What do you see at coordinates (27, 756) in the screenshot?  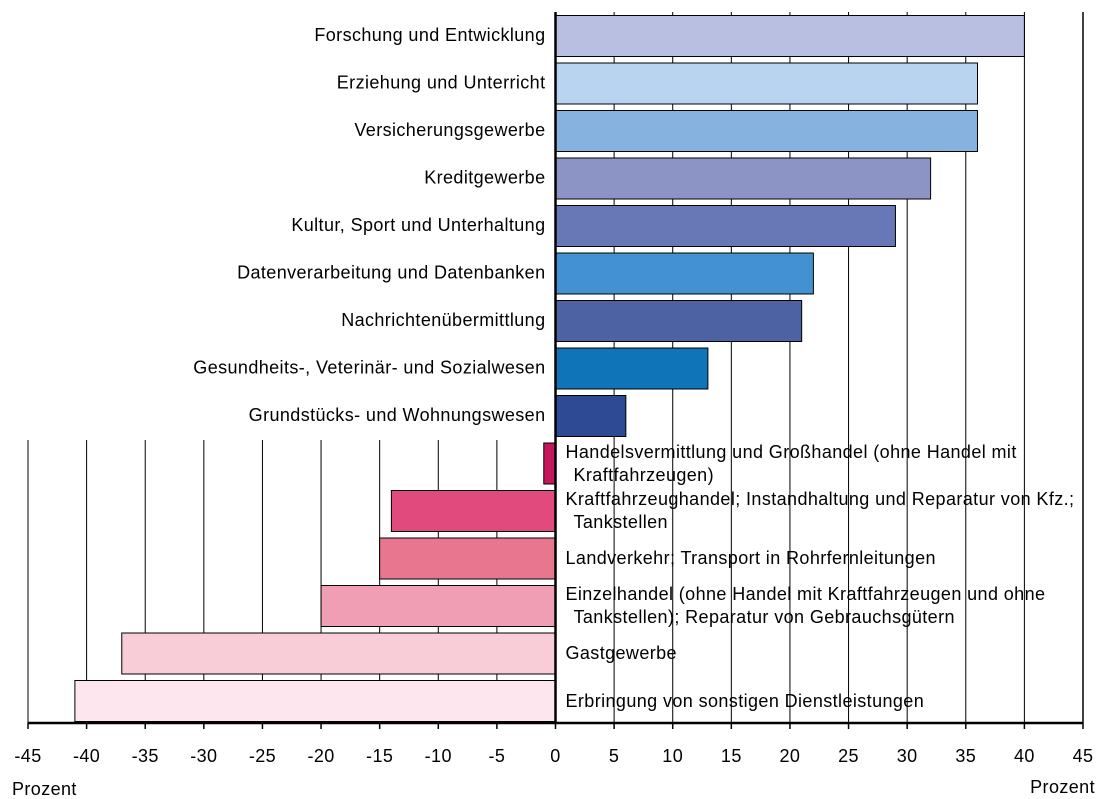 I see `x-tick-label: -45` at bounding box center [27, 756].